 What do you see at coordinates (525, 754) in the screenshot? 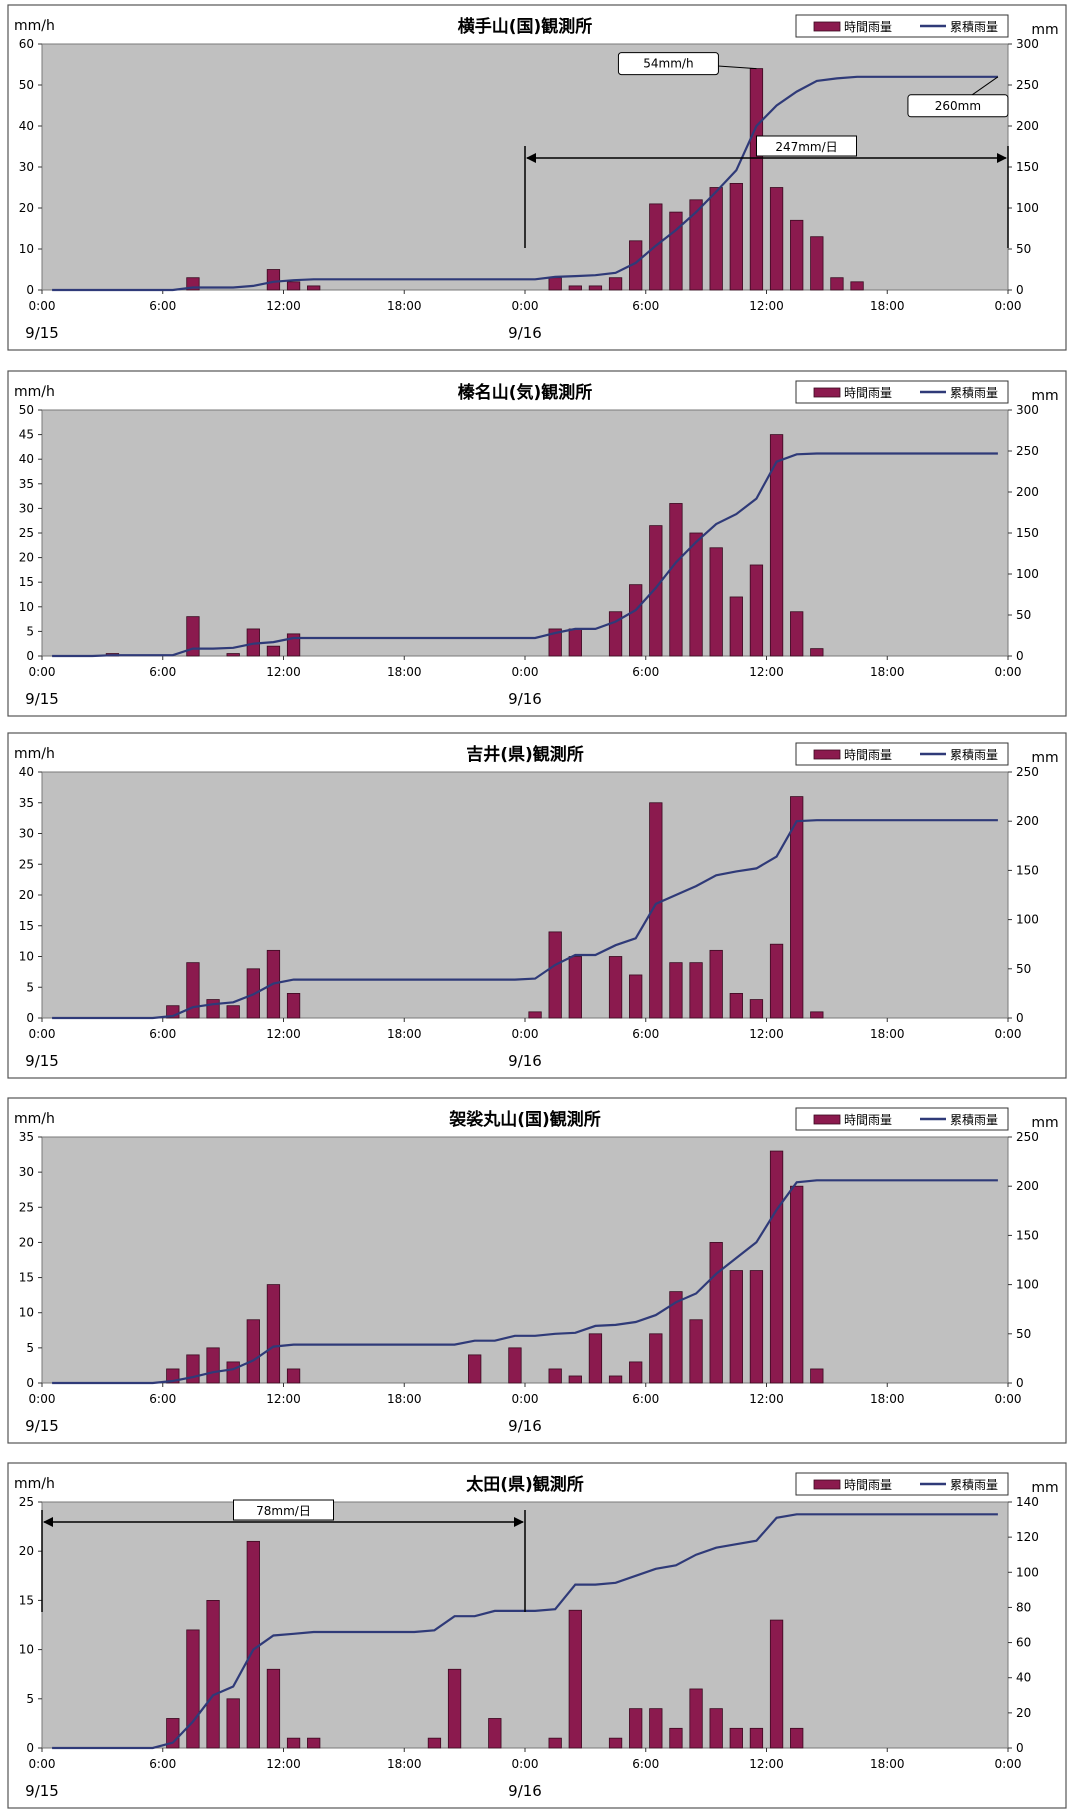
I see `chart-title: 吉井(県)観測所` at bounding box center [525, 754].